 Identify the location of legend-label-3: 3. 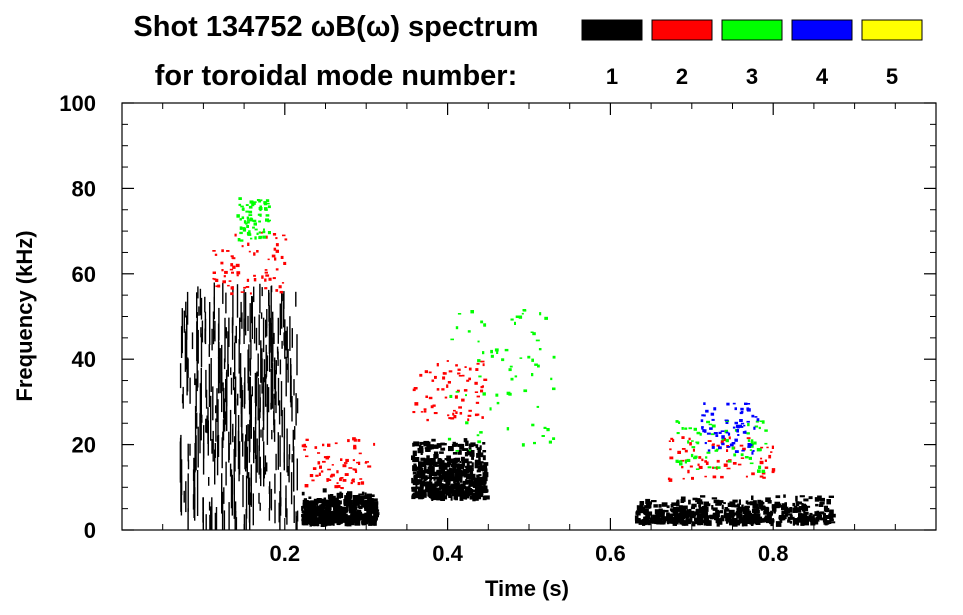
(752, 76).